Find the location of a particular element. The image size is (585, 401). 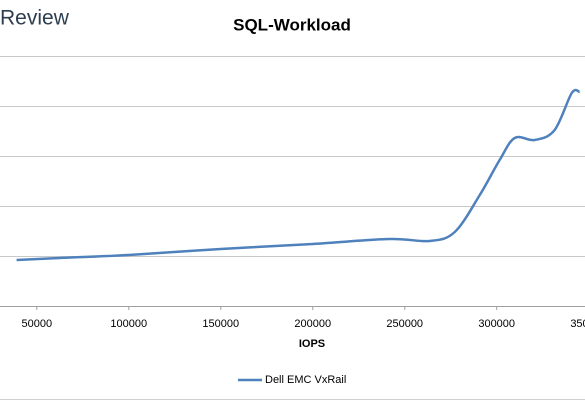

x-tick-label: 300000 is located at coordinates (496, 324).